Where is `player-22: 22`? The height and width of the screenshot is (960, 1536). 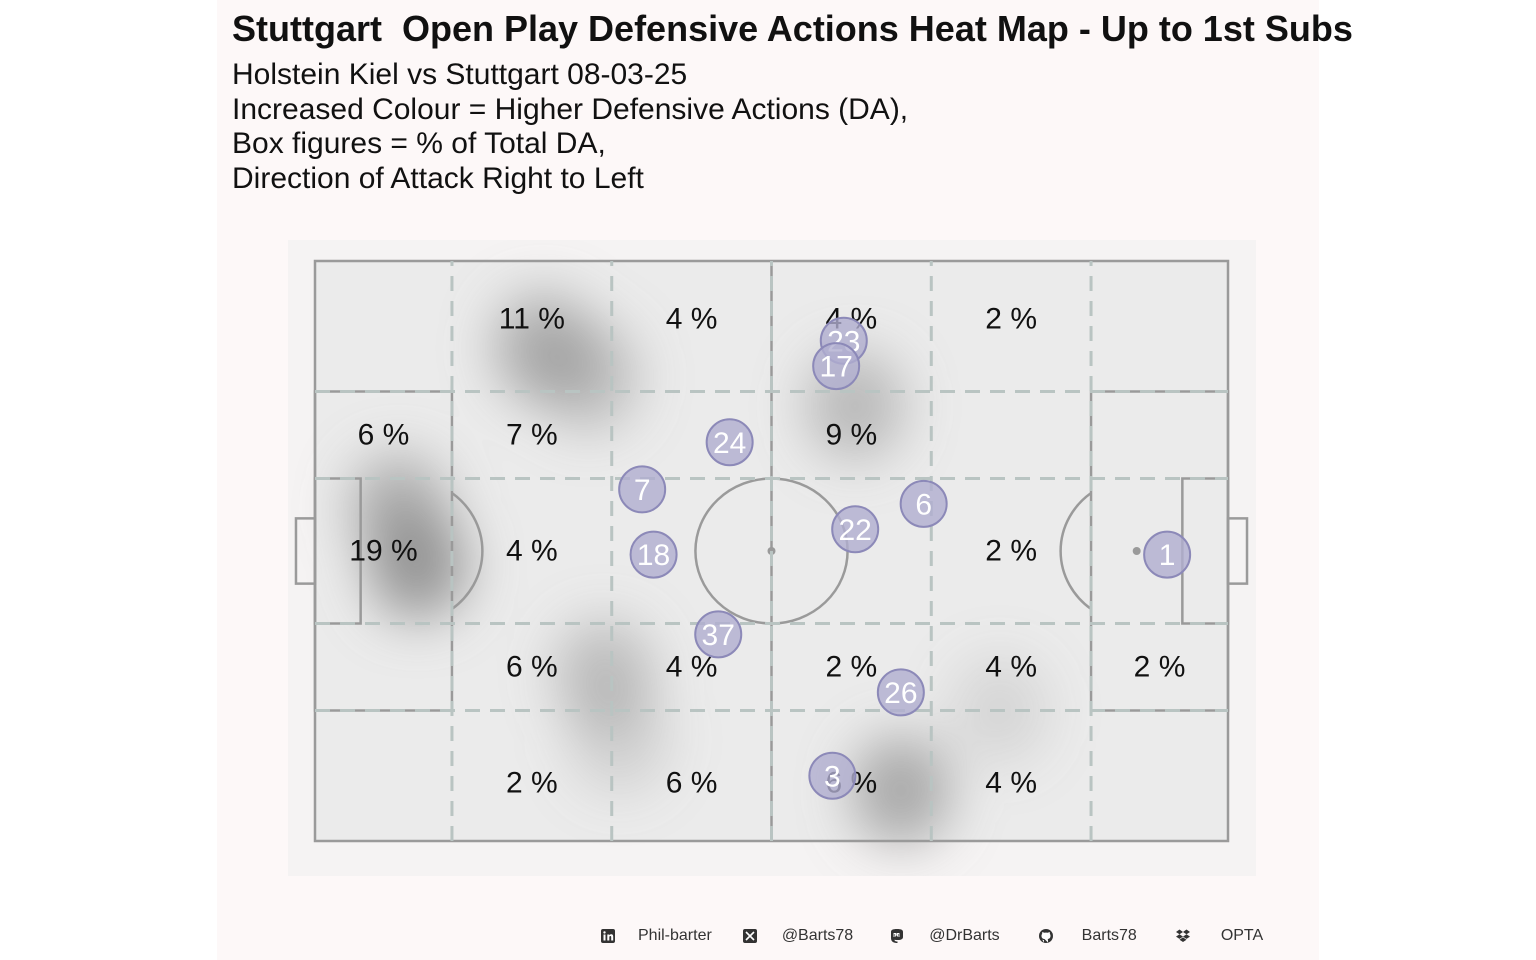
player-22: 22 is located at coordinates (855, 529).